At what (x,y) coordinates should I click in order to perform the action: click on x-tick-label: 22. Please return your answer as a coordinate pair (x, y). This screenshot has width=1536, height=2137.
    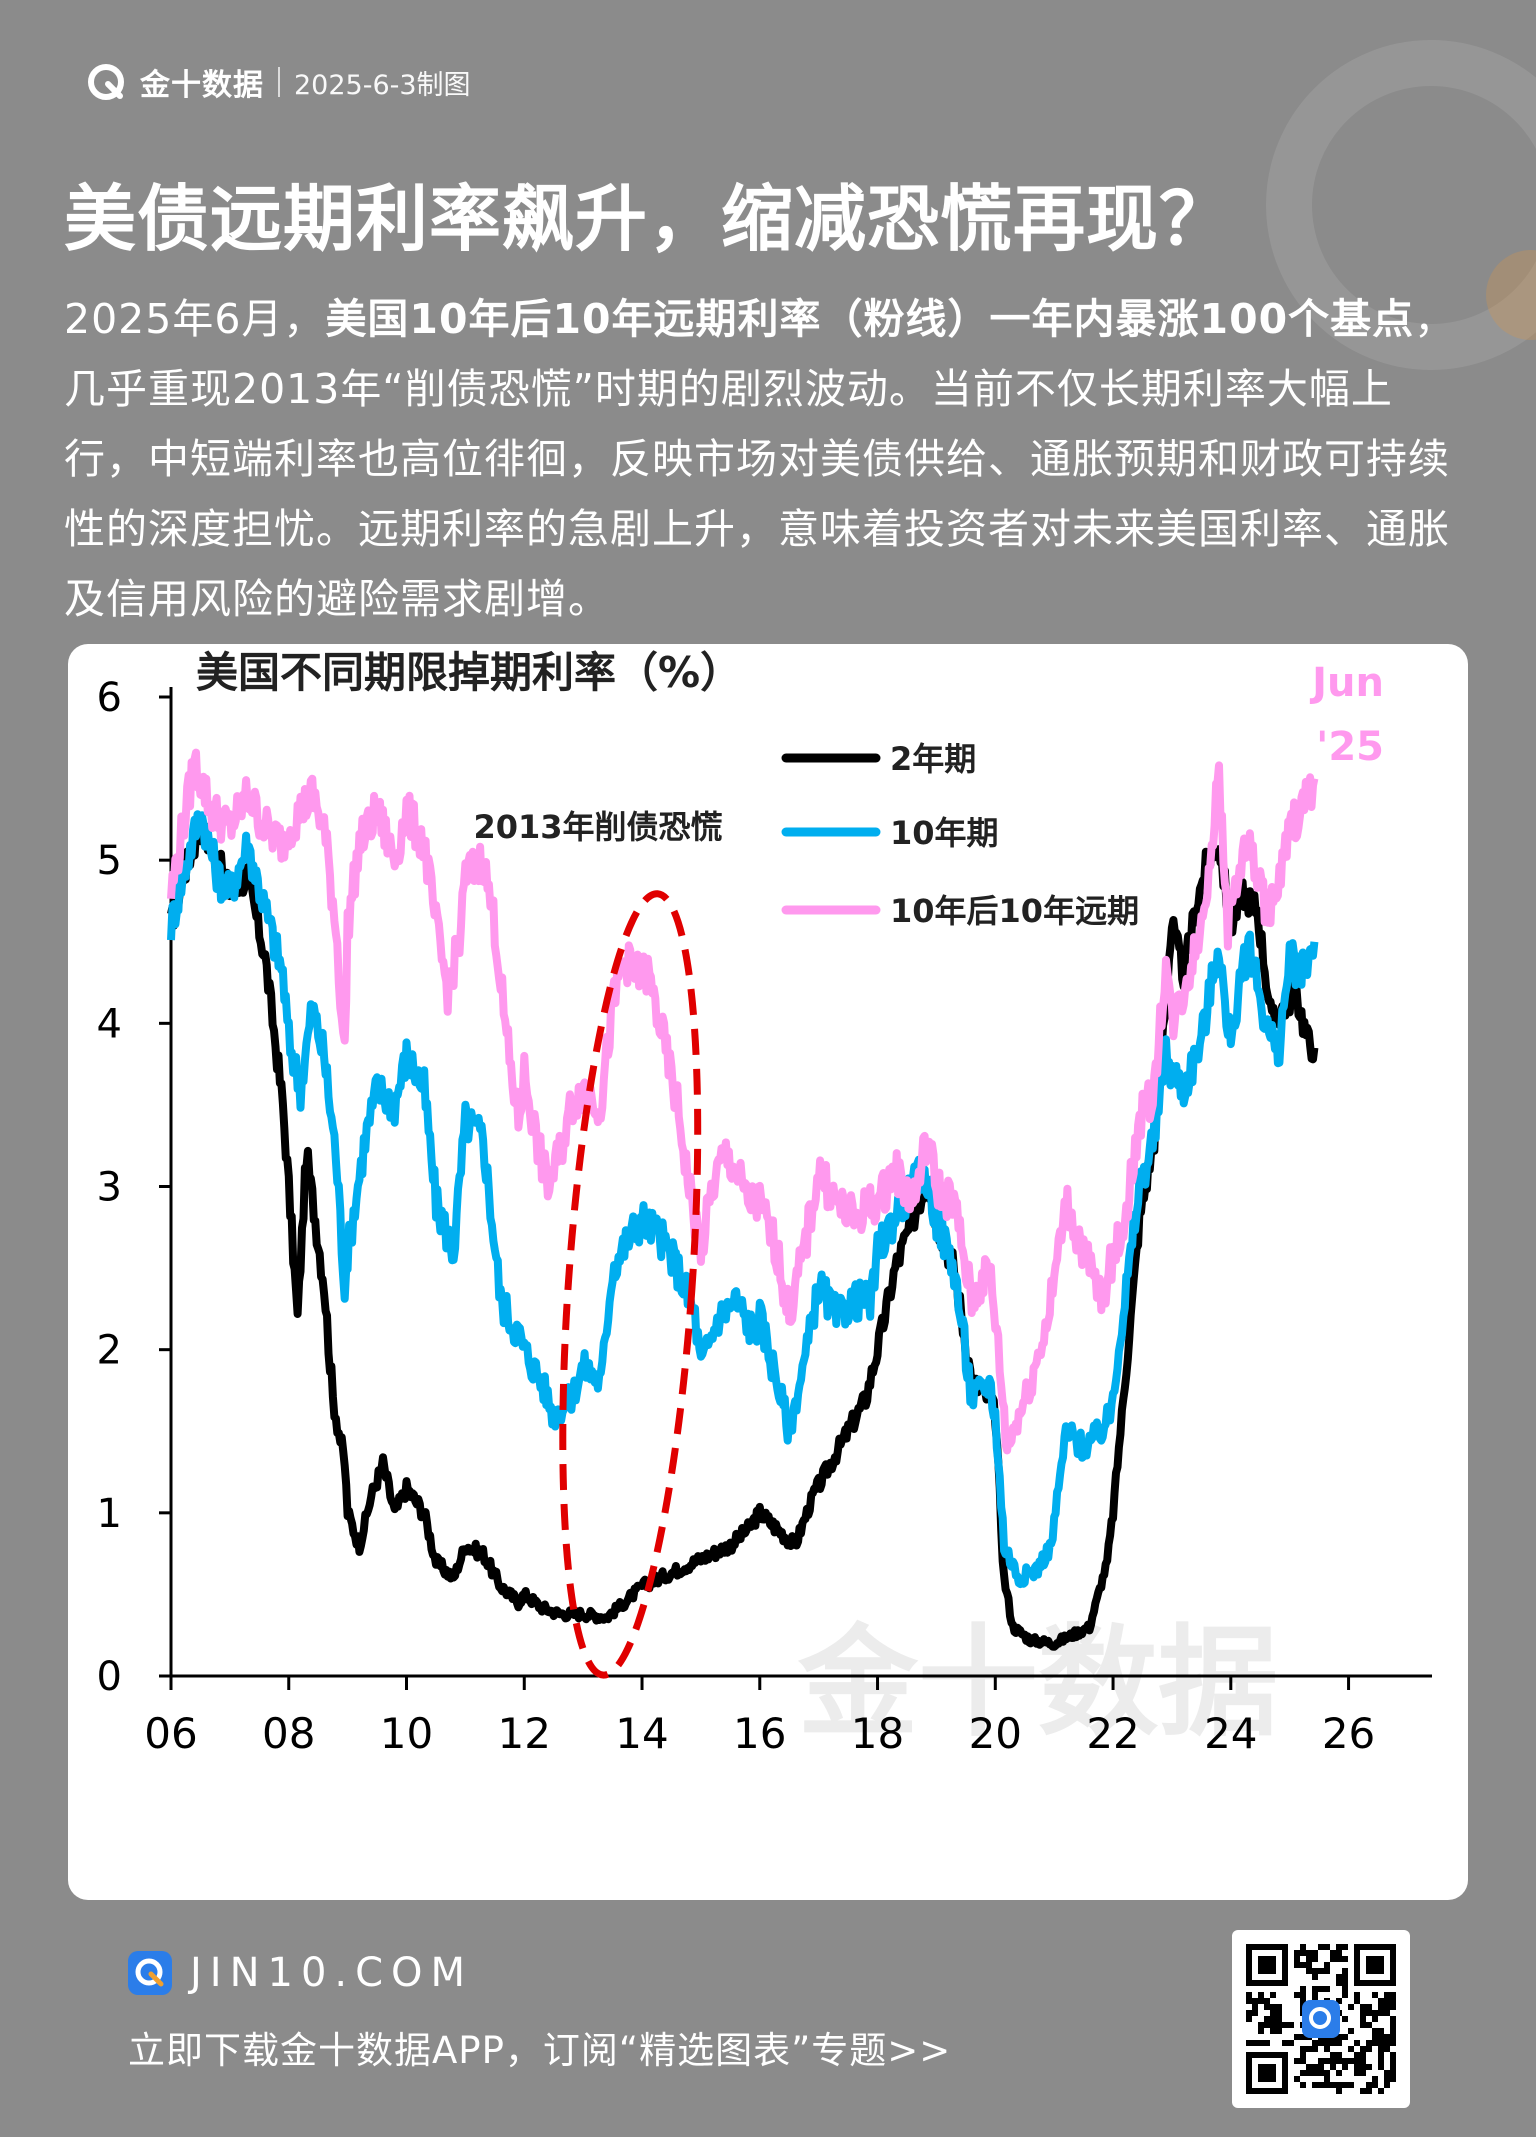
    Looking at the image, I should click on (1112, 1733).